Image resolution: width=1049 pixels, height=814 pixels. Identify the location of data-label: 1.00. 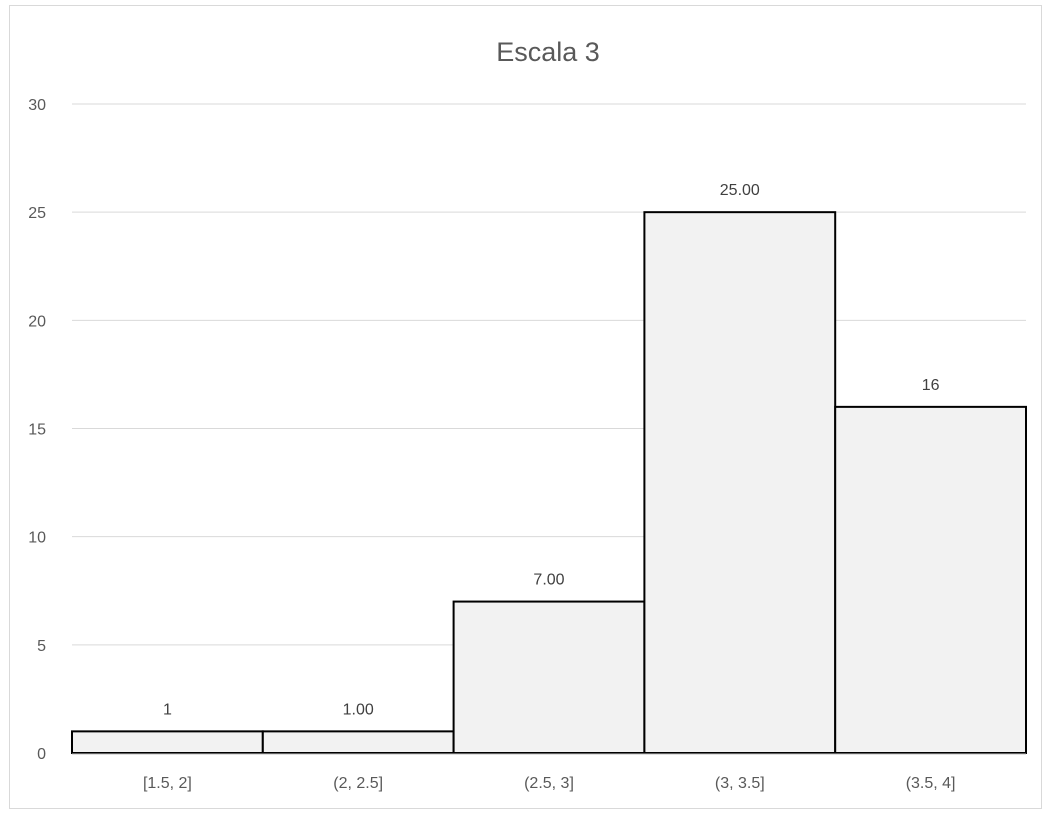
(358, 709).